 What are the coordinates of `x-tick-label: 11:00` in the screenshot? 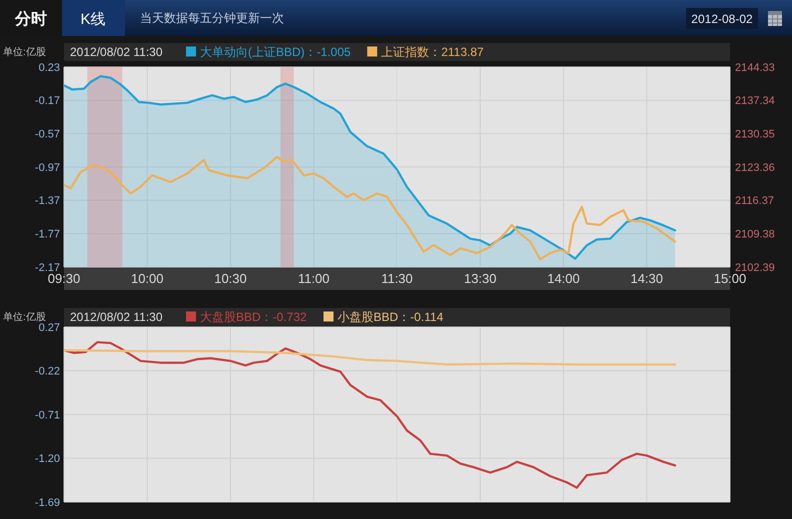 It's located at (314, 278).